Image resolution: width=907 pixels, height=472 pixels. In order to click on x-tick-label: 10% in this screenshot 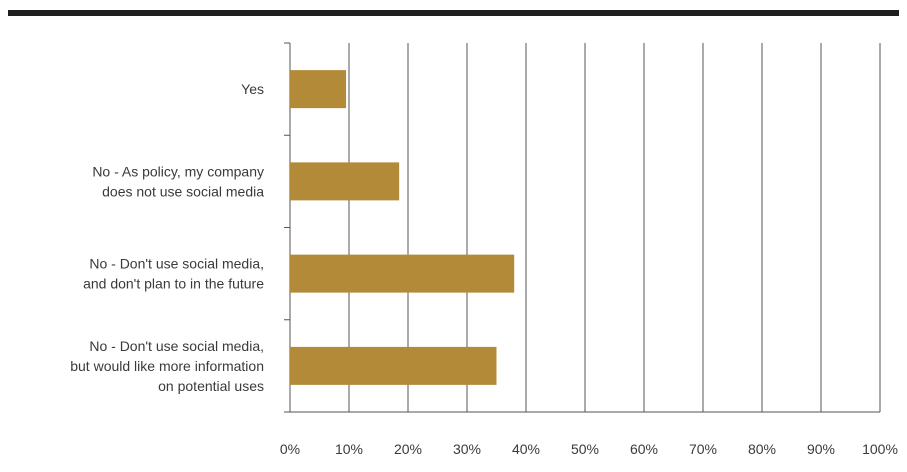, I will do `click(349, 449)`.